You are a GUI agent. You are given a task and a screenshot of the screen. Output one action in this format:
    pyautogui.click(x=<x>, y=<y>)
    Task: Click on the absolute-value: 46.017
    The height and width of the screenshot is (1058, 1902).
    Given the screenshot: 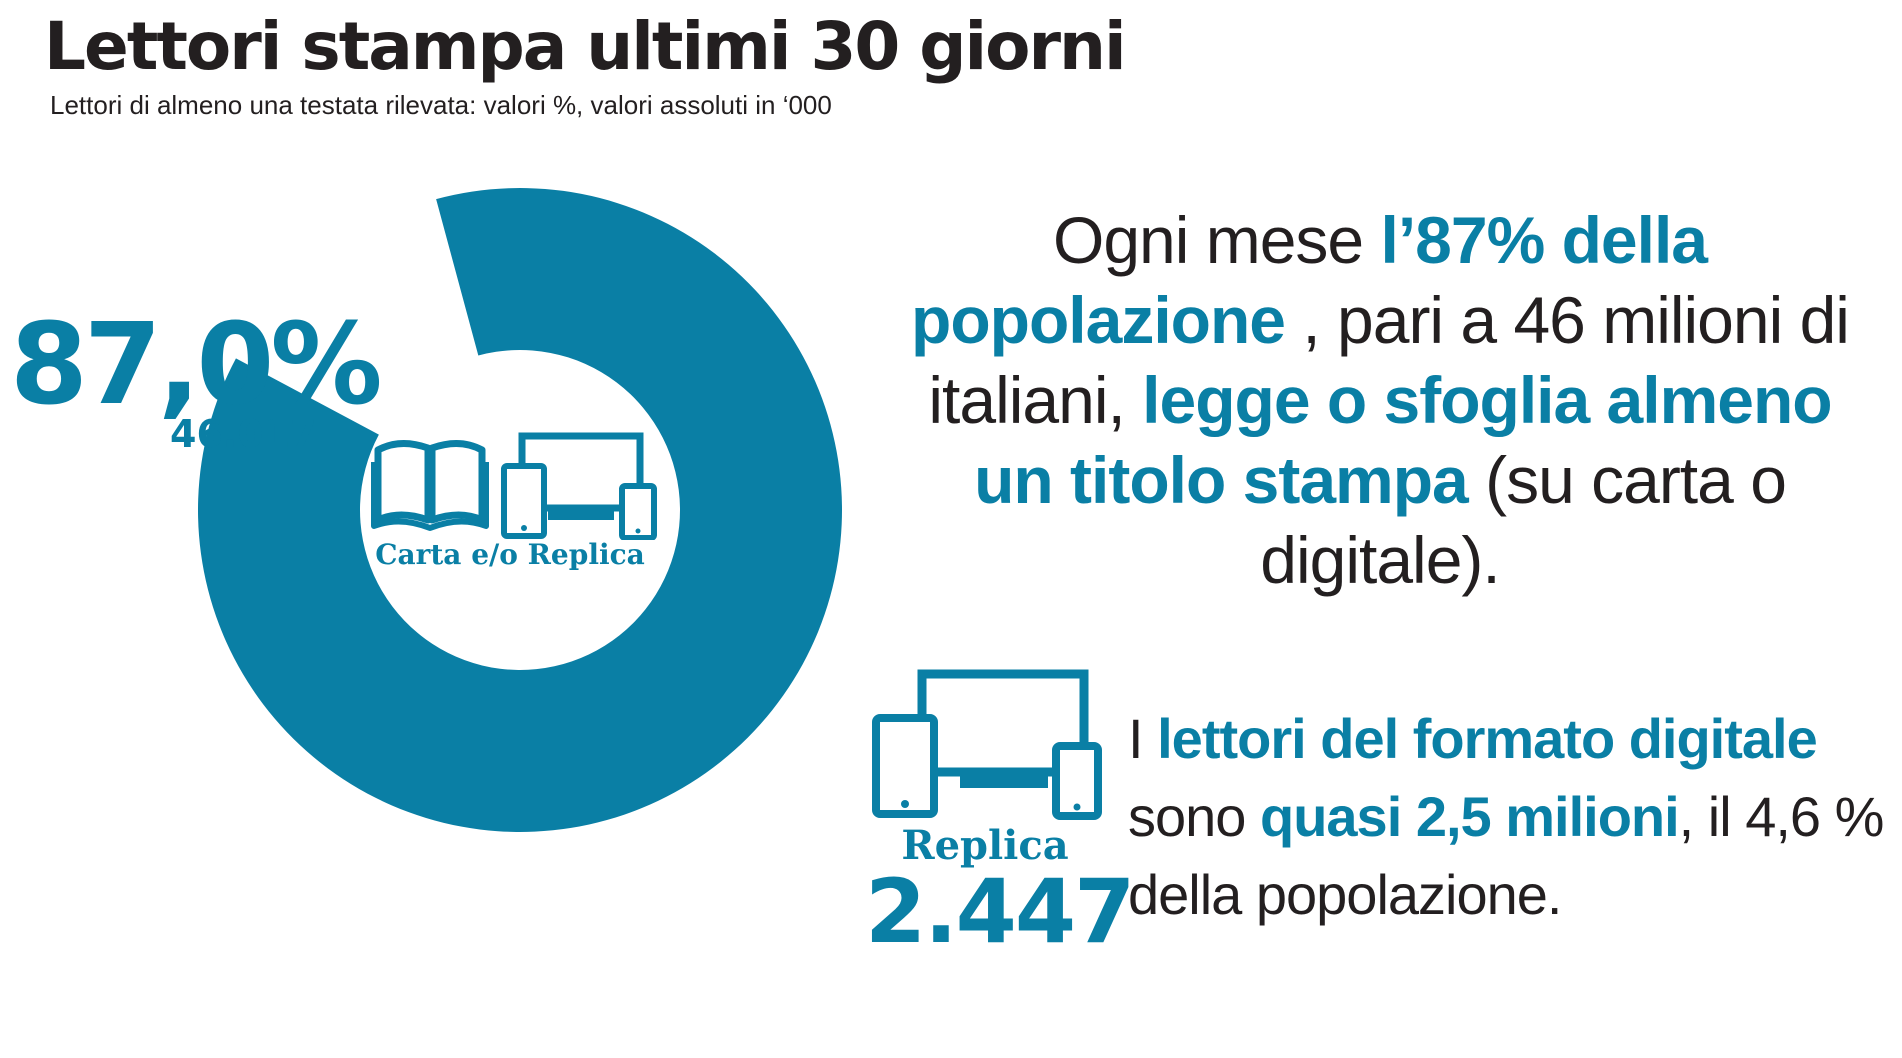 What is the action you would take?
    pyautogui.click(x=243, y=434)
    